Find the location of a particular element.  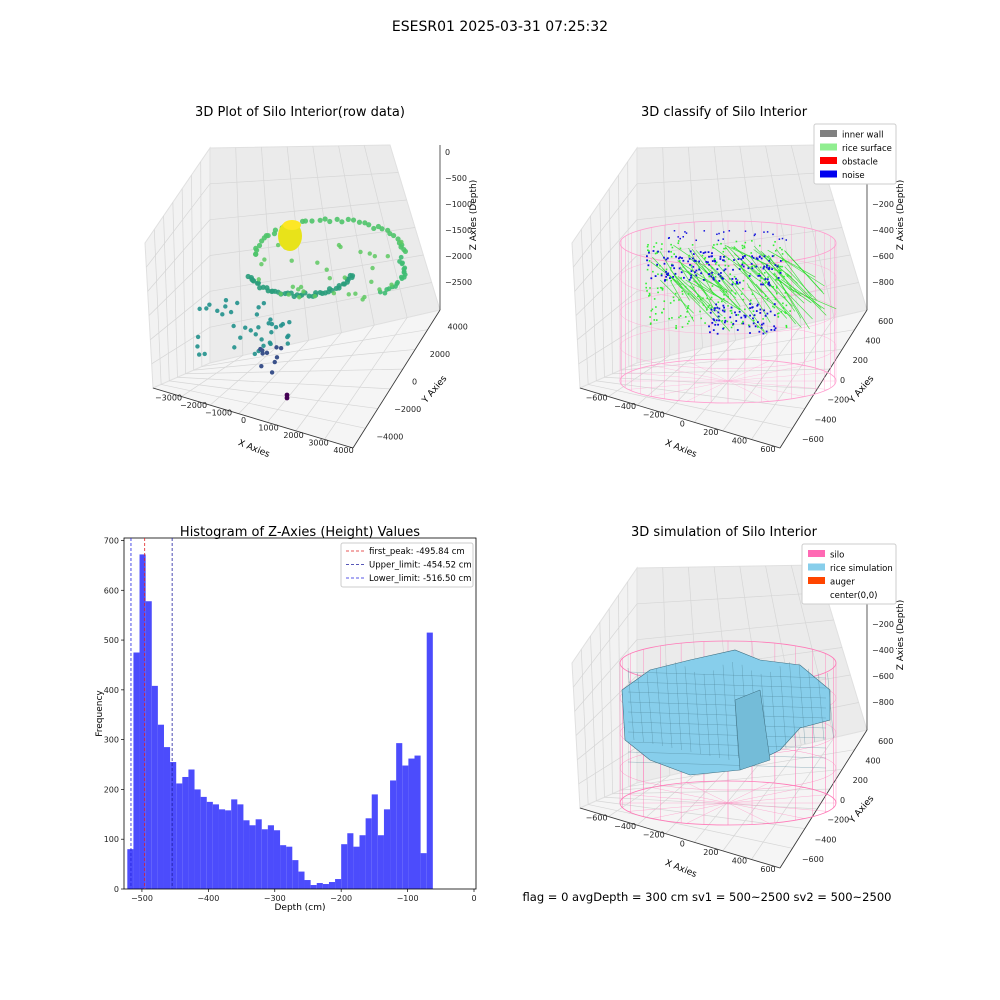

p3-legend-label: Upper_limit: -454.52 cm is located at coordinates (420, 566).